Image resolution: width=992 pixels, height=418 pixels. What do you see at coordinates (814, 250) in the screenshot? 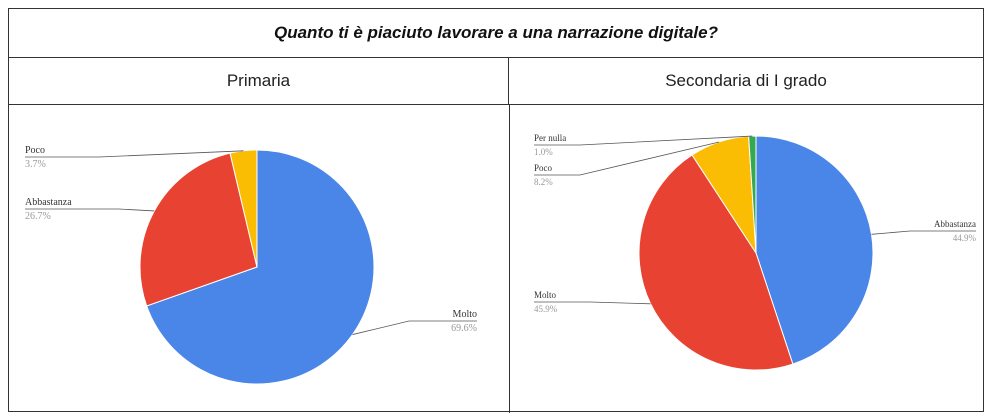
I see `pie-slice-abbastanza` at bounding box center [814, 250].